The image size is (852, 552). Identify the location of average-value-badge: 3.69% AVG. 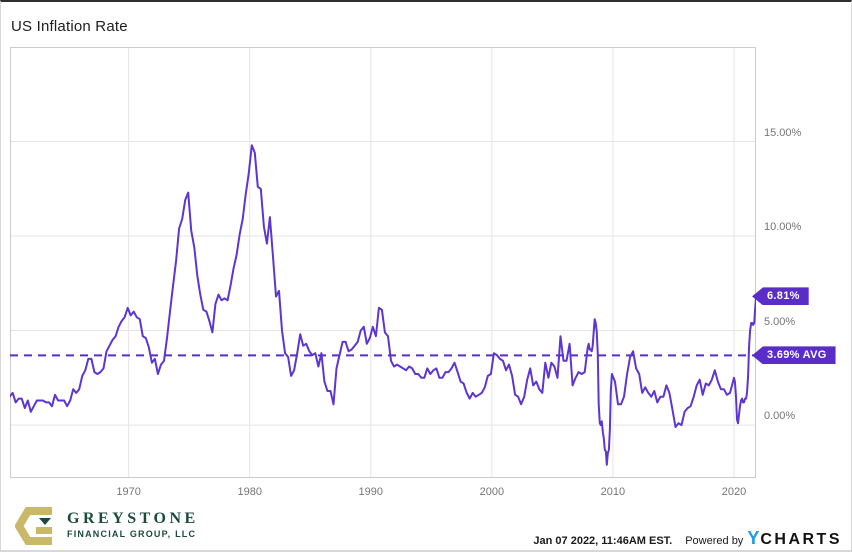
(794, 355).